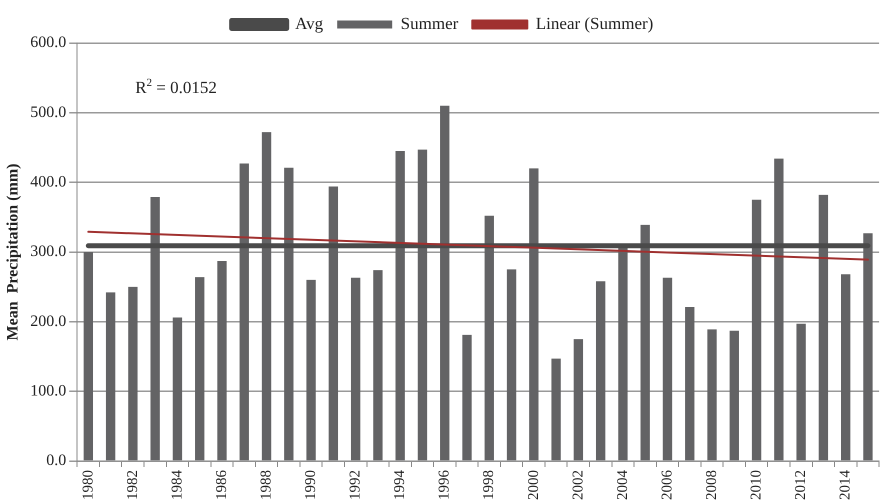 Image resolution: width=889 pixels, height=503 pixels. I want to click on legend-label: Summer, so click(429, 23).